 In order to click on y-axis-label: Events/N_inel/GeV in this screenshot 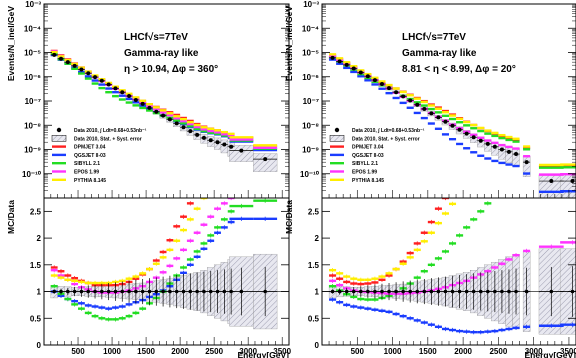, I will do `click(11, 43)`.